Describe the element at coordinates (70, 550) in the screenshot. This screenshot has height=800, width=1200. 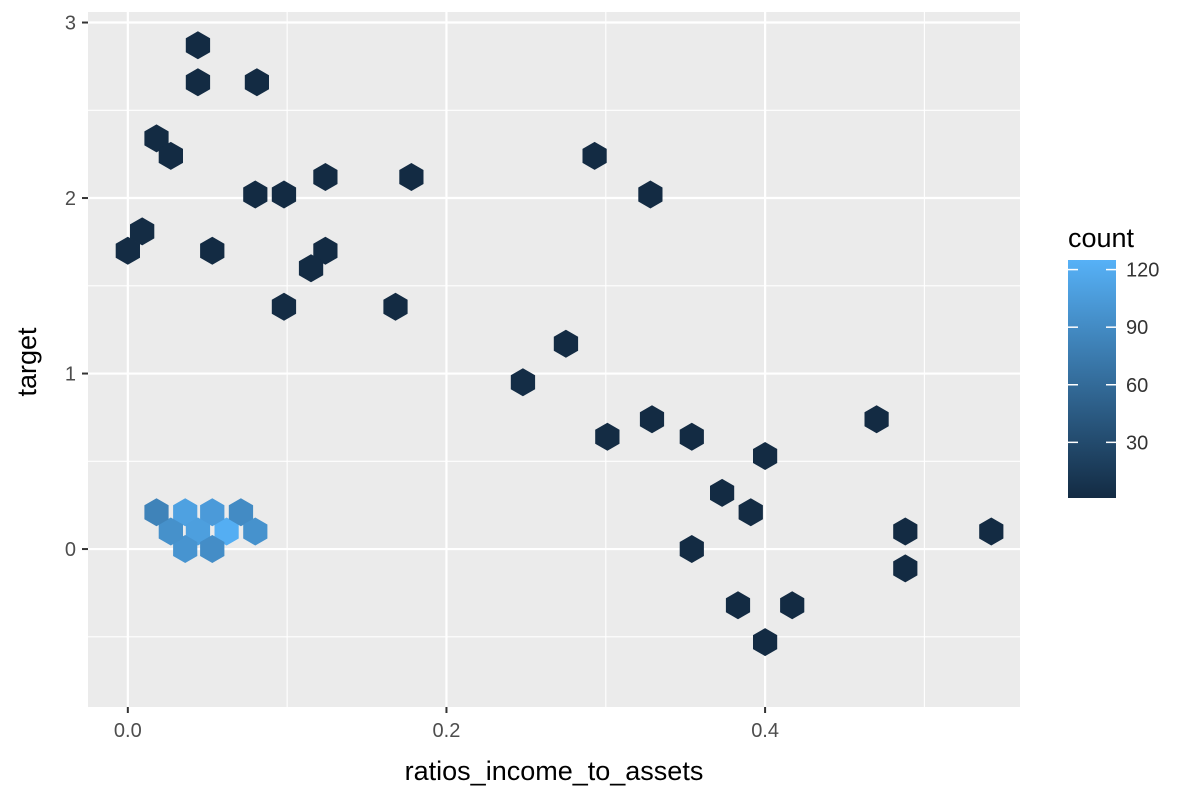
I see `y-tick-label: 0` at that location.